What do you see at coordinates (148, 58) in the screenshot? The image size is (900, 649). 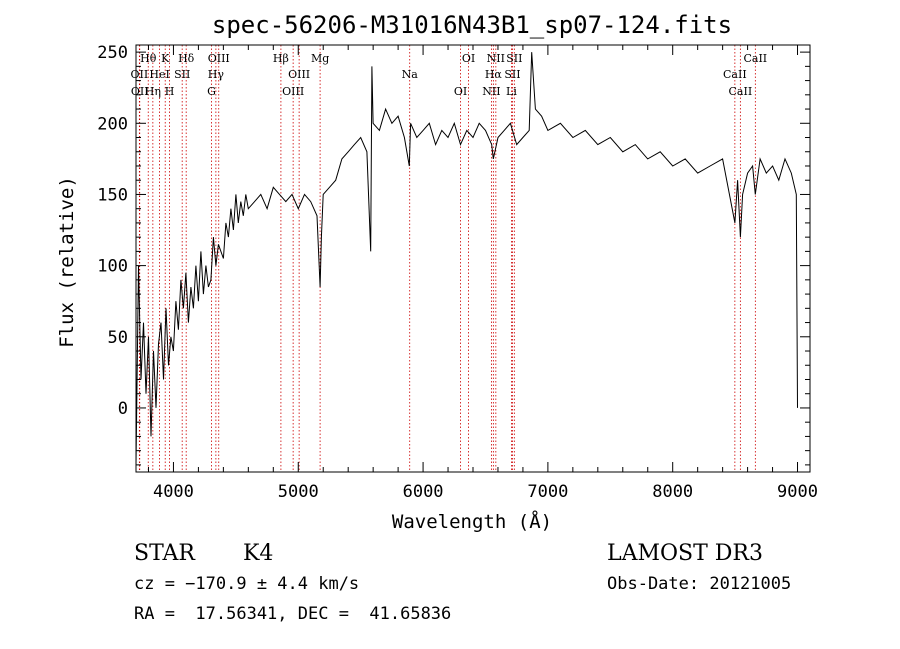 I see `line-marker-label-0: Hθ` at bounding box center [148, 58].